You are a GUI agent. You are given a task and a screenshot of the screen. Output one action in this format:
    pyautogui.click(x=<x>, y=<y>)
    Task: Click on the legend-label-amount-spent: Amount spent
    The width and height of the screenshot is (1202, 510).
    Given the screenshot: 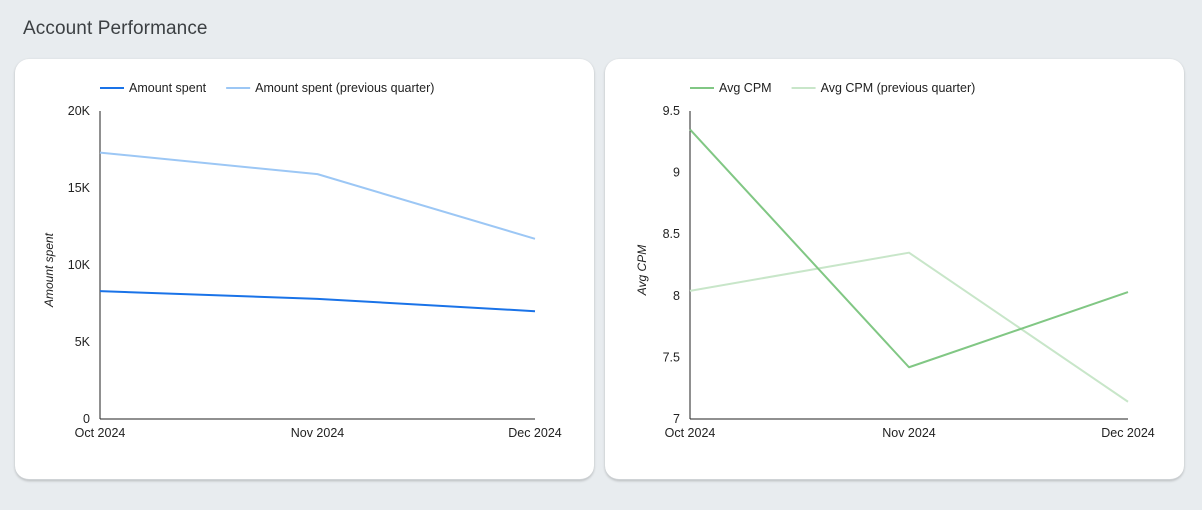 What is the action you would take?
    pyautogui.click(x=168, y=88)
    